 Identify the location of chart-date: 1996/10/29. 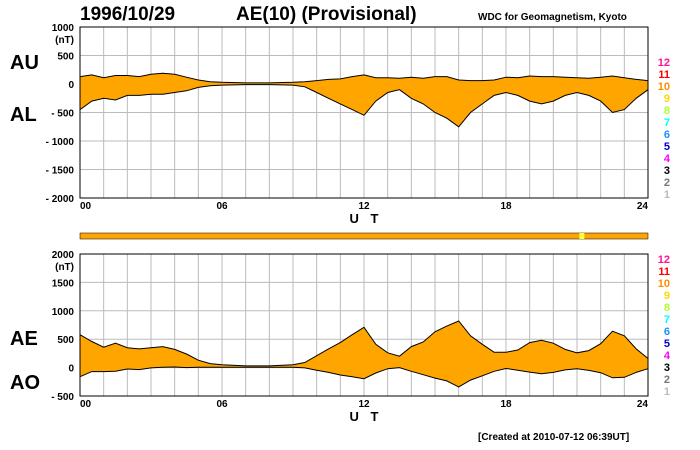
(128, 14).